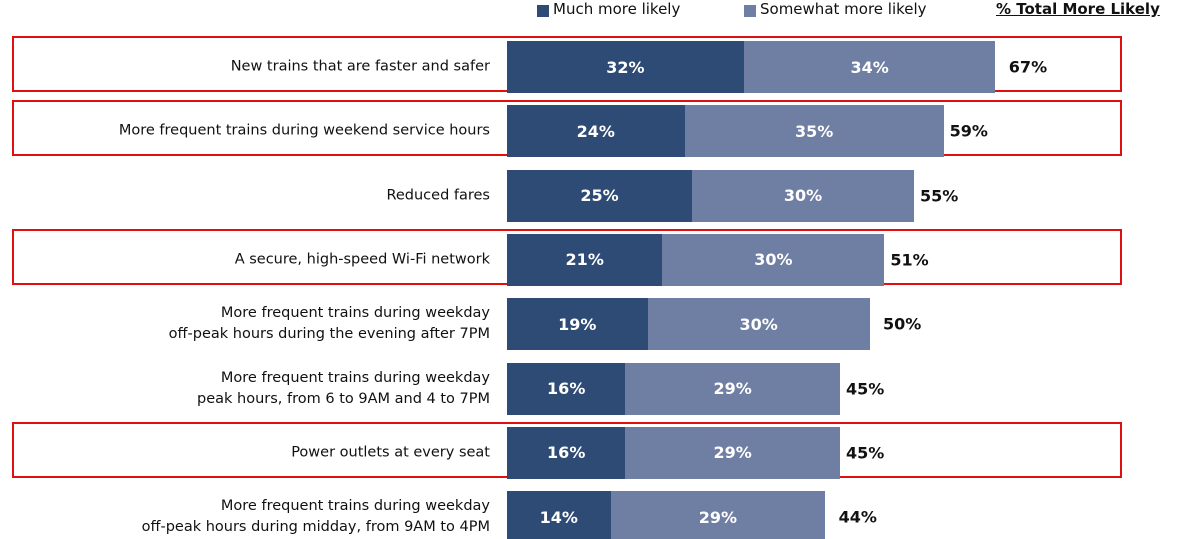  Describe the element at coordinates (857, 517) in the screenshot. I see `total-label: 44%` at that location.